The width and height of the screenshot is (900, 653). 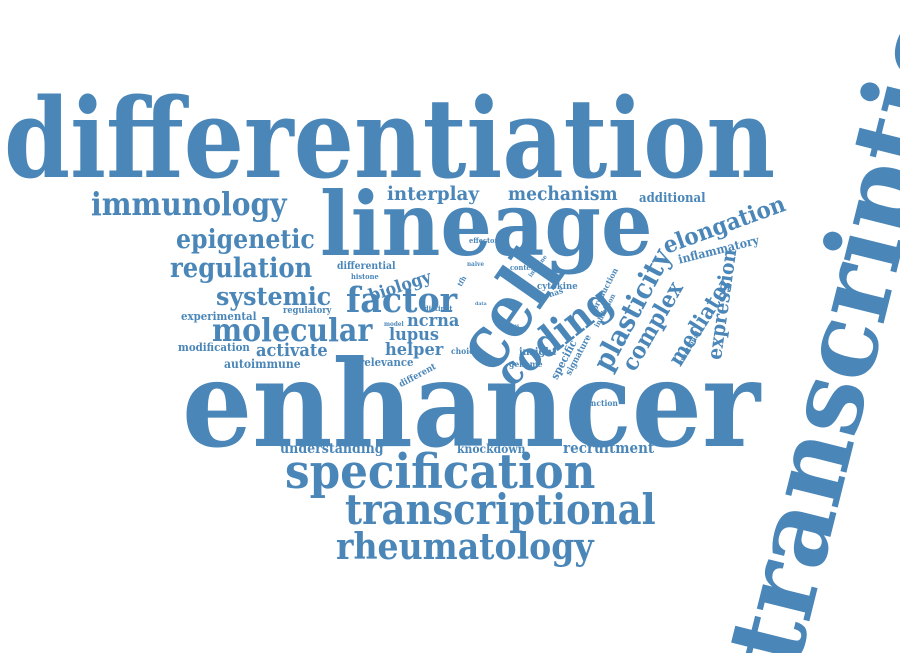 What do you see at coordinates (465, 351) in the screenshot?
I see `word-choice: choice` at bounding box center [465, 351].